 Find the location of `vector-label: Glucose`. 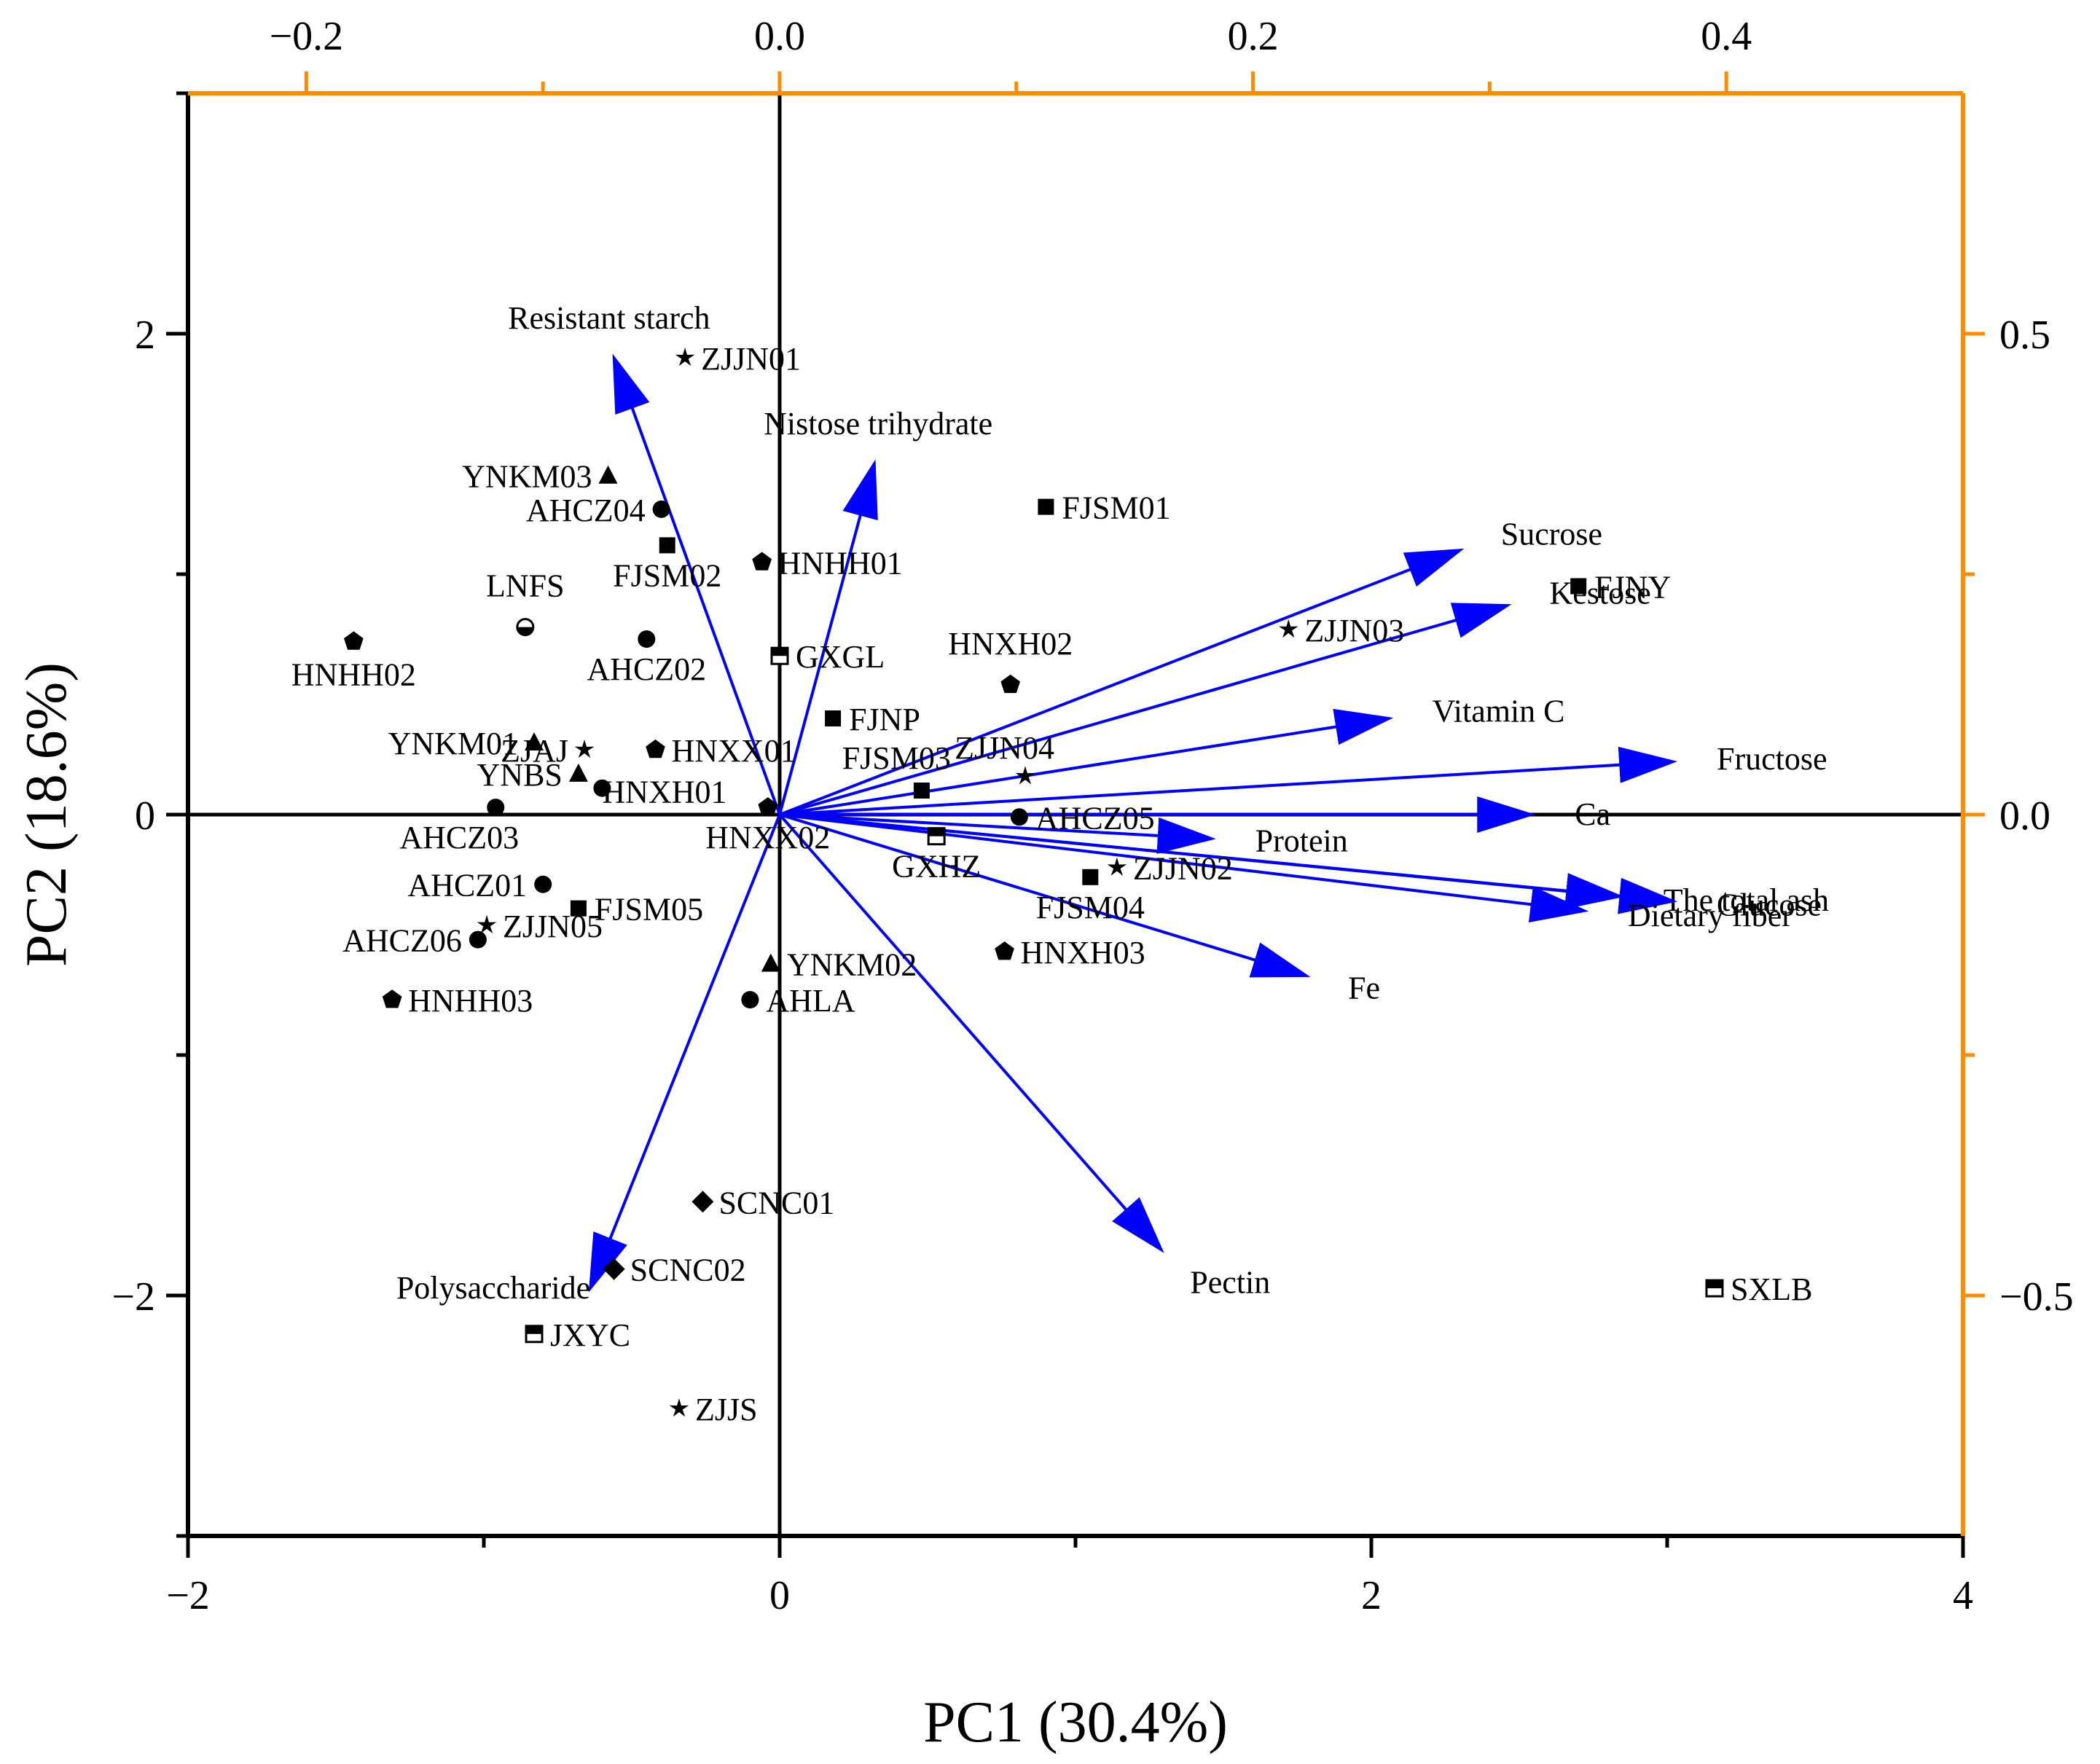

vector-label: Glucose is located at coordinates (1770, 905).